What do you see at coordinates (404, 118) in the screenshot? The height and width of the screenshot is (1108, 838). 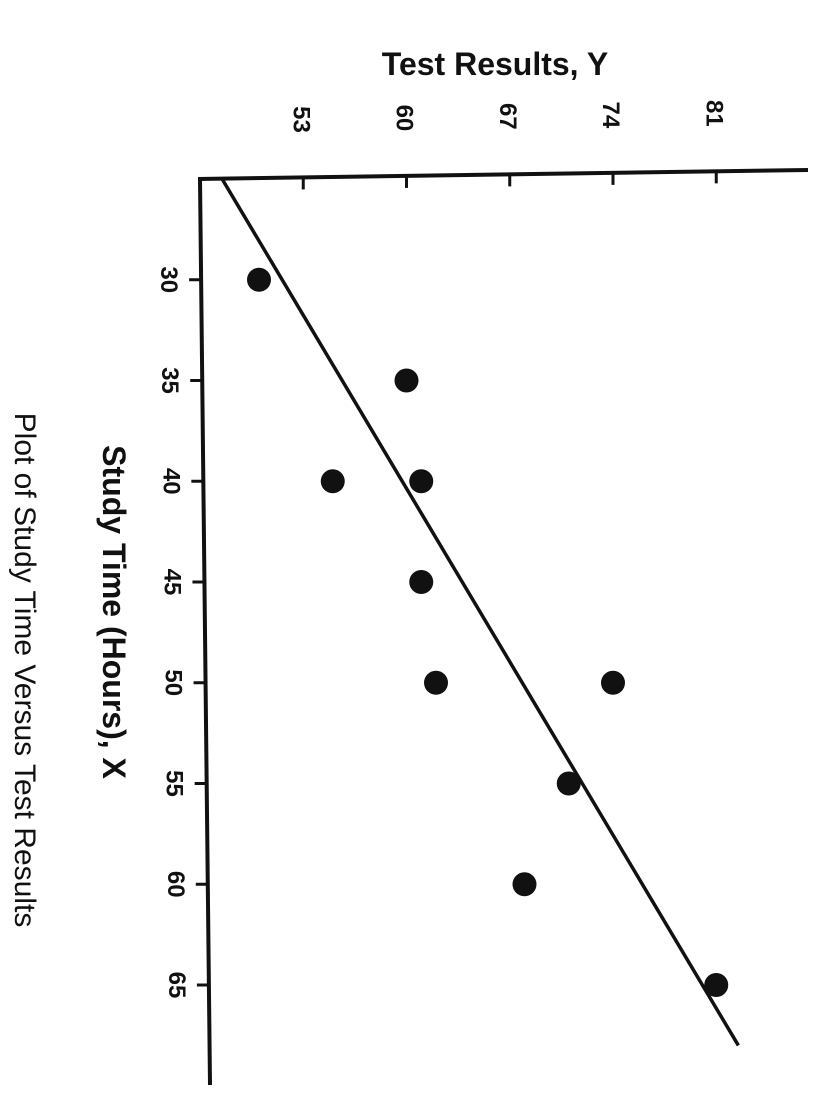 I see `y-tick-label: 60` at bounding box center [404, 118].